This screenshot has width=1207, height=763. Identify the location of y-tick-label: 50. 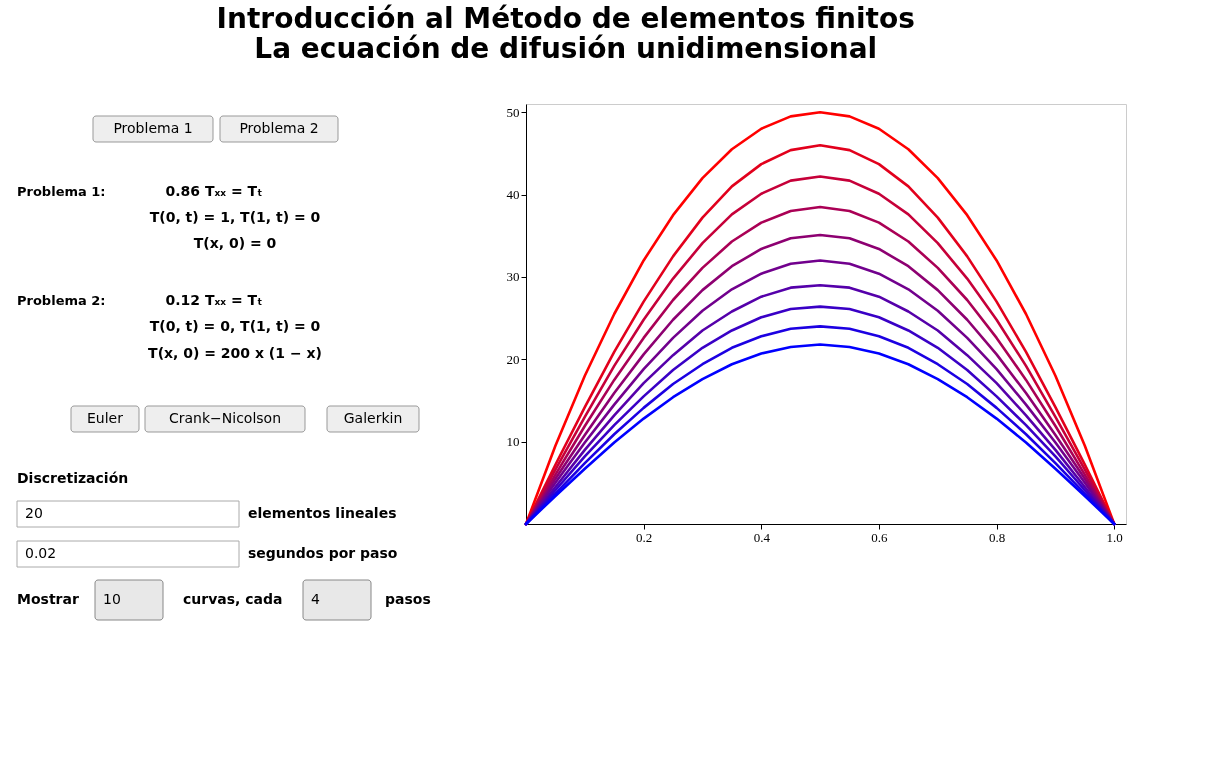
(513, 112).